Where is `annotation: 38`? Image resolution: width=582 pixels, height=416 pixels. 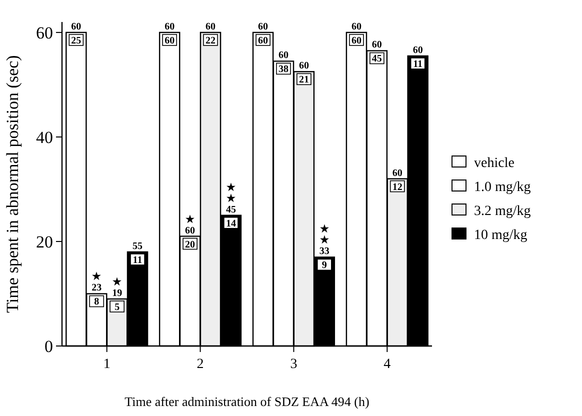
annotation: 38 is located at coordinates (283, 70).